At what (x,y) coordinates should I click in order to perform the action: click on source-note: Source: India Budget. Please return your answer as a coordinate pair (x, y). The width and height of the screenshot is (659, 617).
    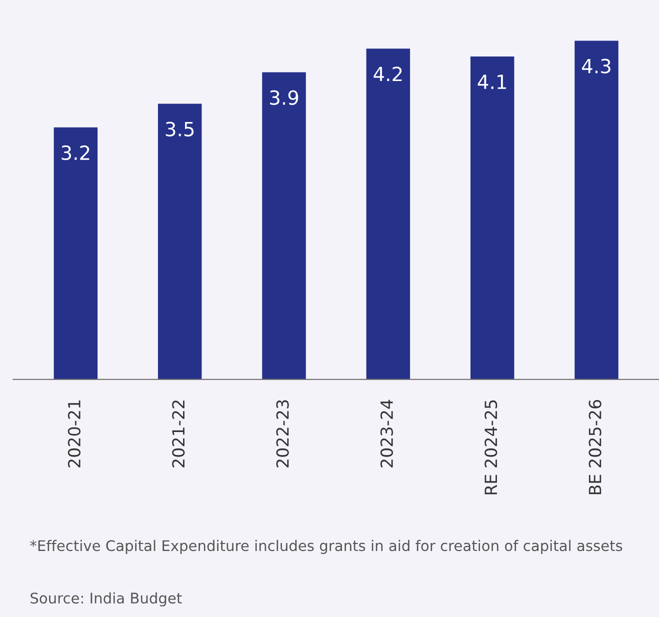
    Looking at the image, I should click on (106, 599).